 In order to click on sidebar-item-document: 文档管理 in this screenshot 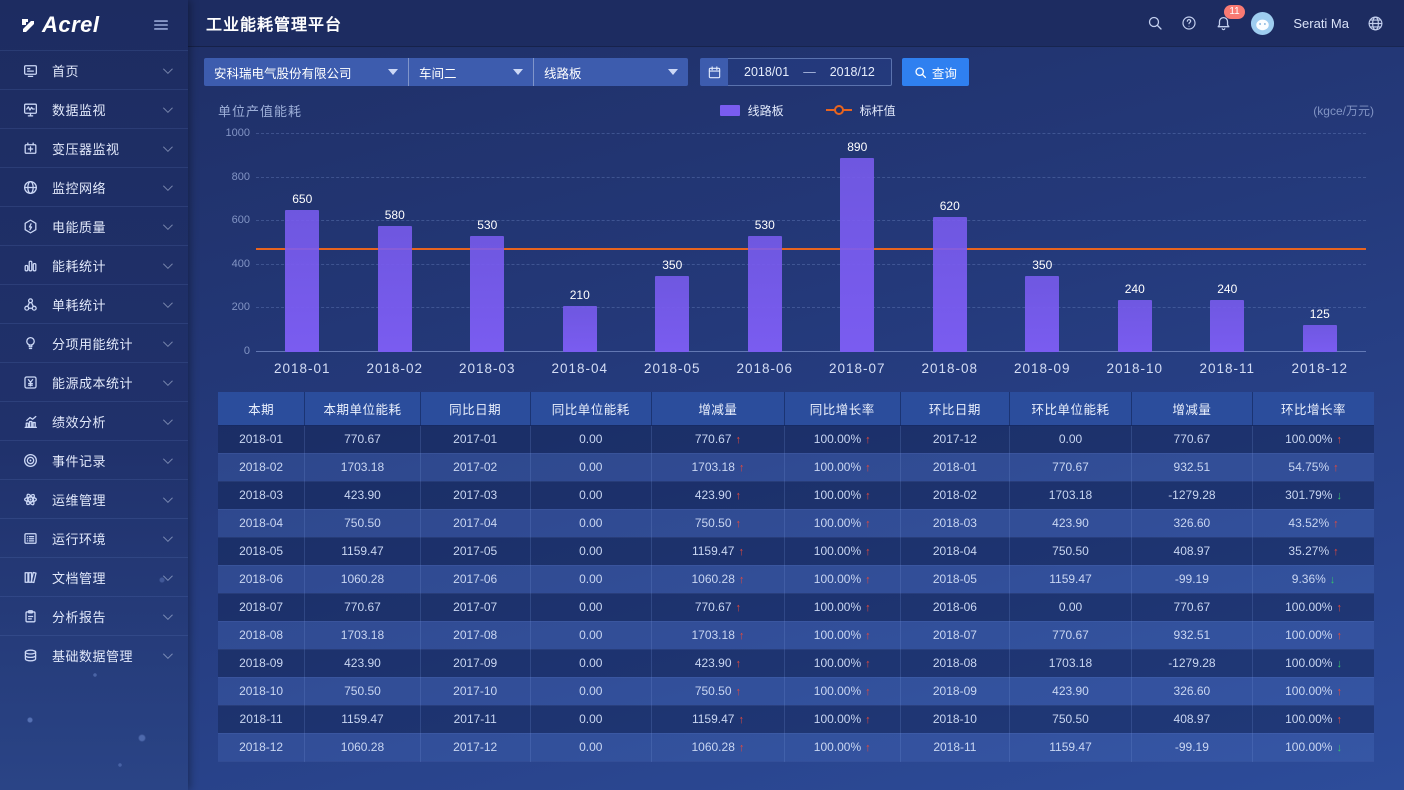, I will do `click(94, 576)`.